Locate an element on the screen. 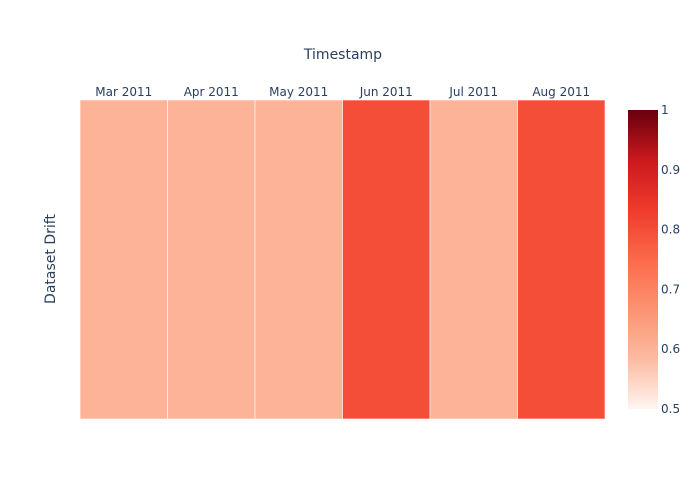 The image size is (700, 500). colorbar-tick-label: 0.6 is located at coordinates (670, 349).